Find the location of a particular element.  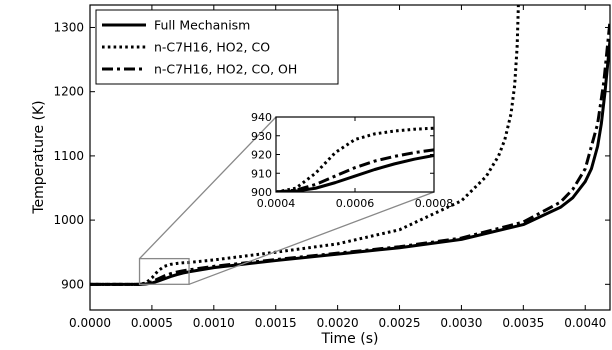

x-tick-label: 0.0020 is located at coordinates (338, 323).